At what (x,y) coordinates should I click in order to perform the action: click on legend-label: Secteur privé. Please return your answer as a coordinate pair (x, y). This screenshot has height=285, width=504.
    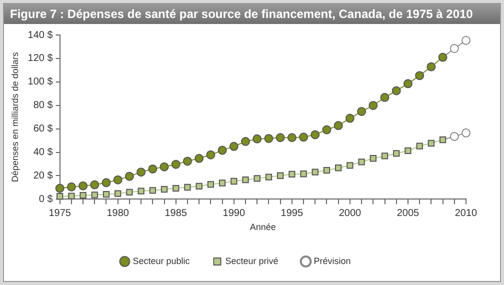
    Looking at the image, I should click on (251, 261).